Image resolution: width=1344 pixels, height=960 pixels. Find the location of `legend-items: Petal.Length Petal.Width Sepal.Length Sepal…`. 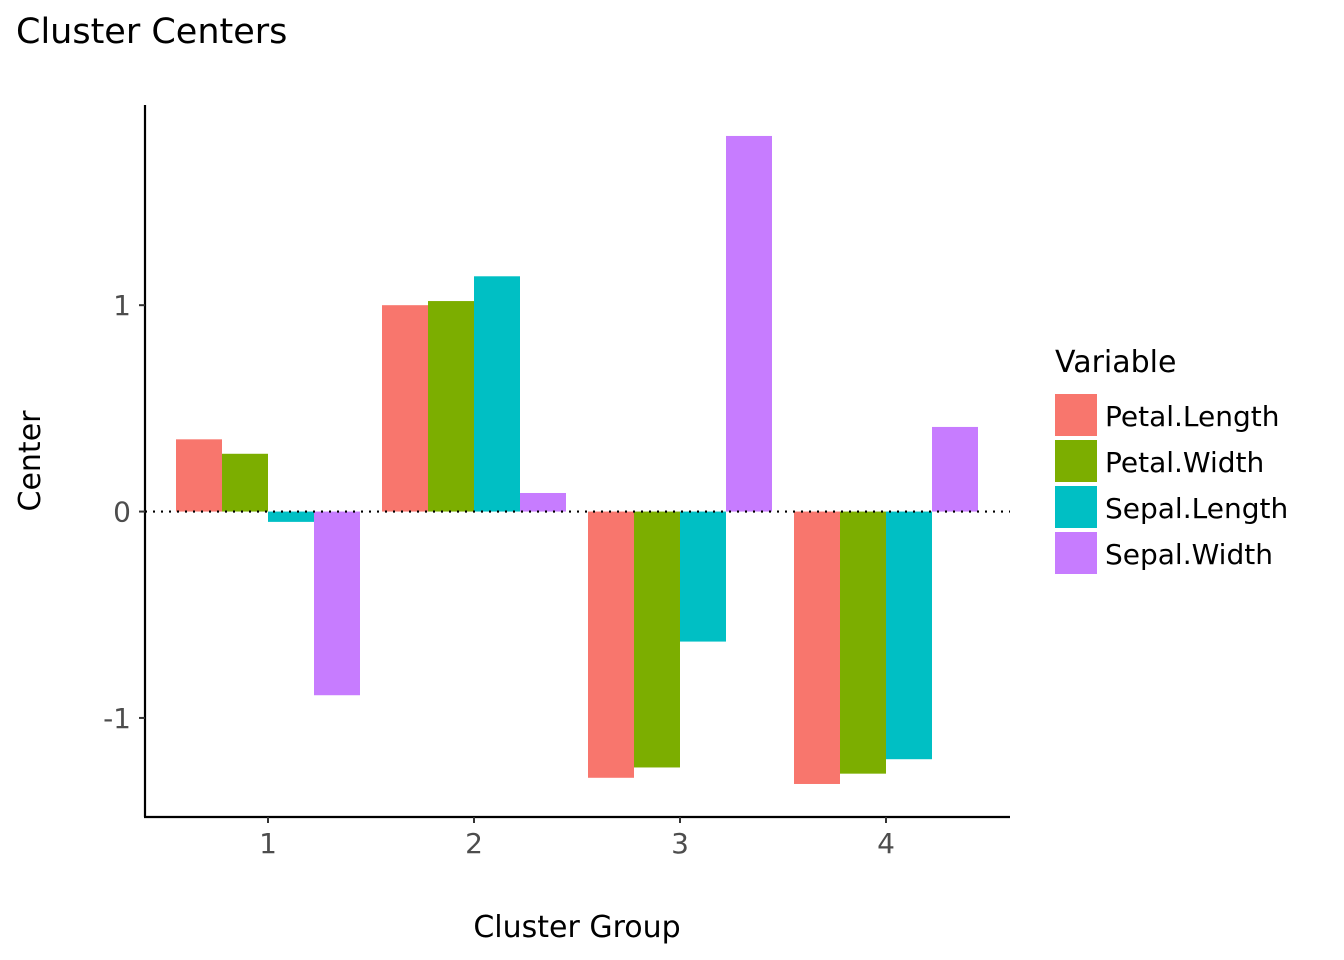

legend-items: Petal.Length Petal.Width Sepal.Length Sepal… is located at coordinates (1171, 484).